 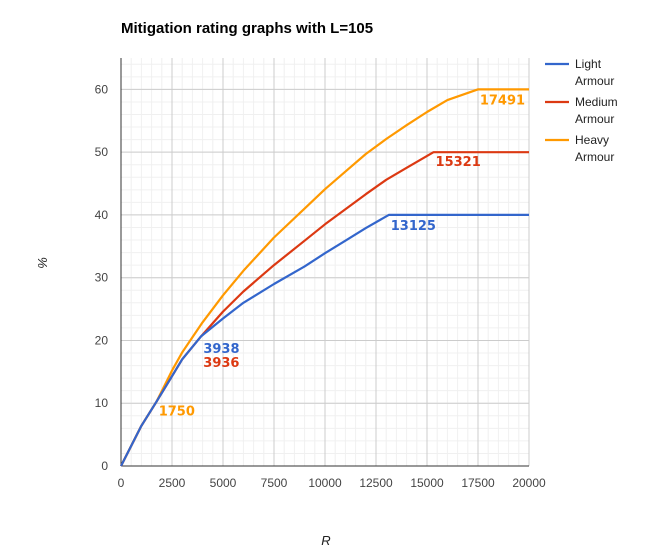 What do you see at coordinates (221, 349) in the screenshot?
I see `data-label: 3938` at bounding box center [221, 349].